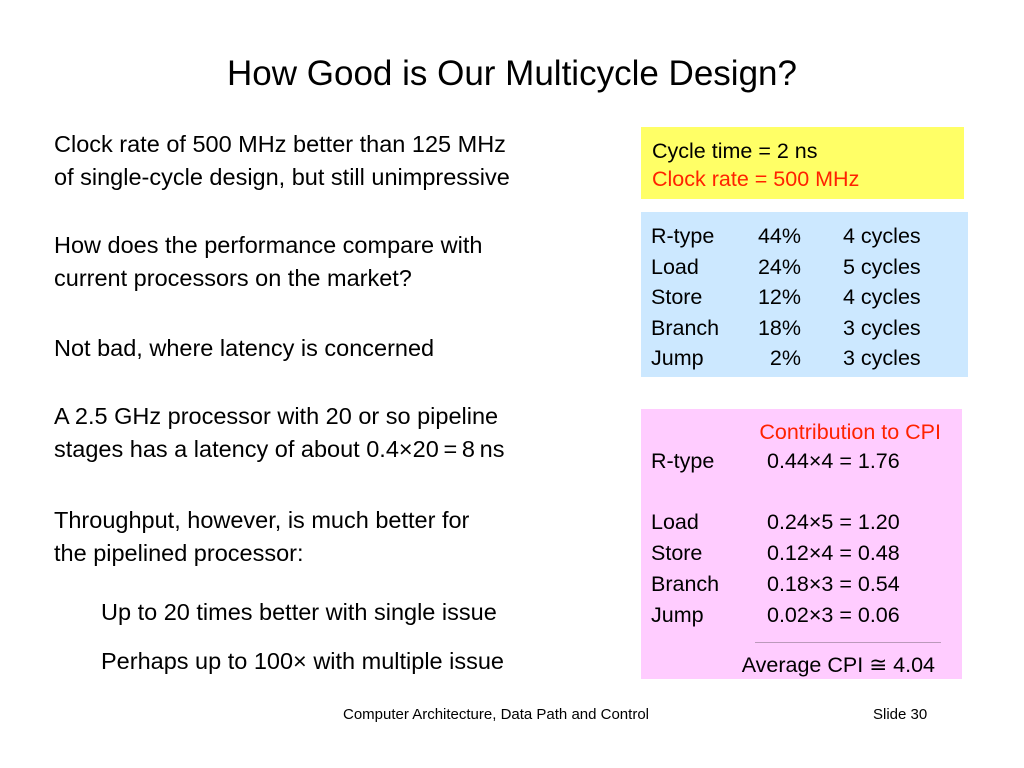 This screenshot has height=768, width=1024. I want to click on table-row: Load 24% 5 cycles, so click(786, 267).